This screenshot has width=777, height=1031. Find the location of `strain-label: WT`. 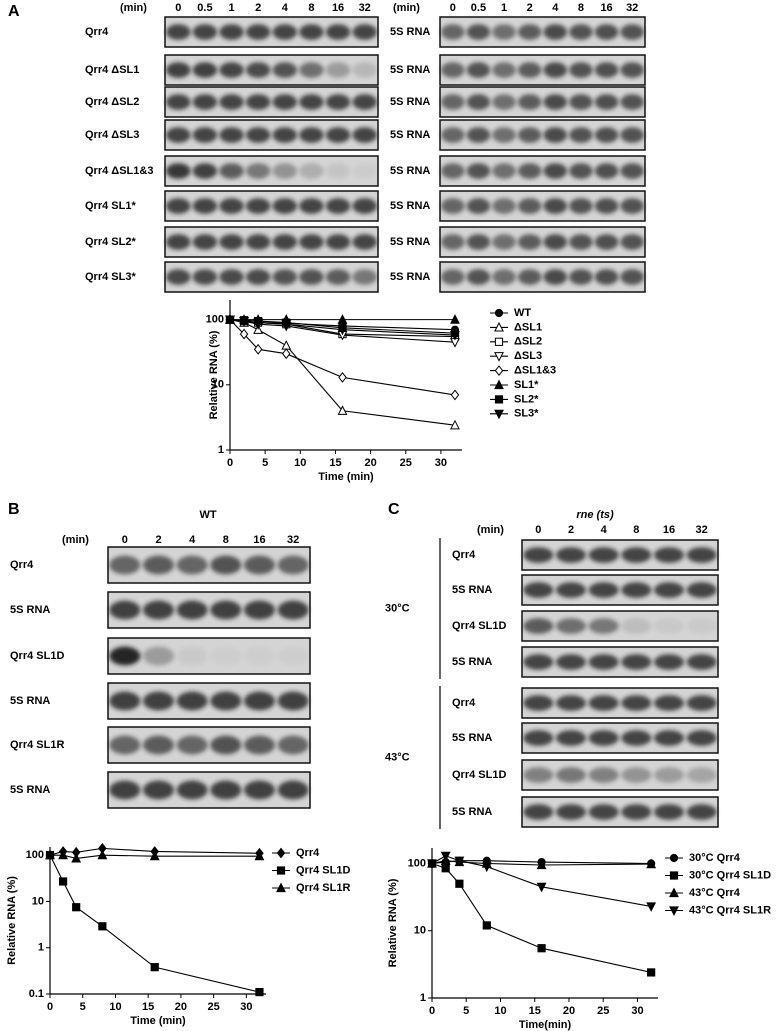

strain-label: WT is located at coordinates (207, 515).